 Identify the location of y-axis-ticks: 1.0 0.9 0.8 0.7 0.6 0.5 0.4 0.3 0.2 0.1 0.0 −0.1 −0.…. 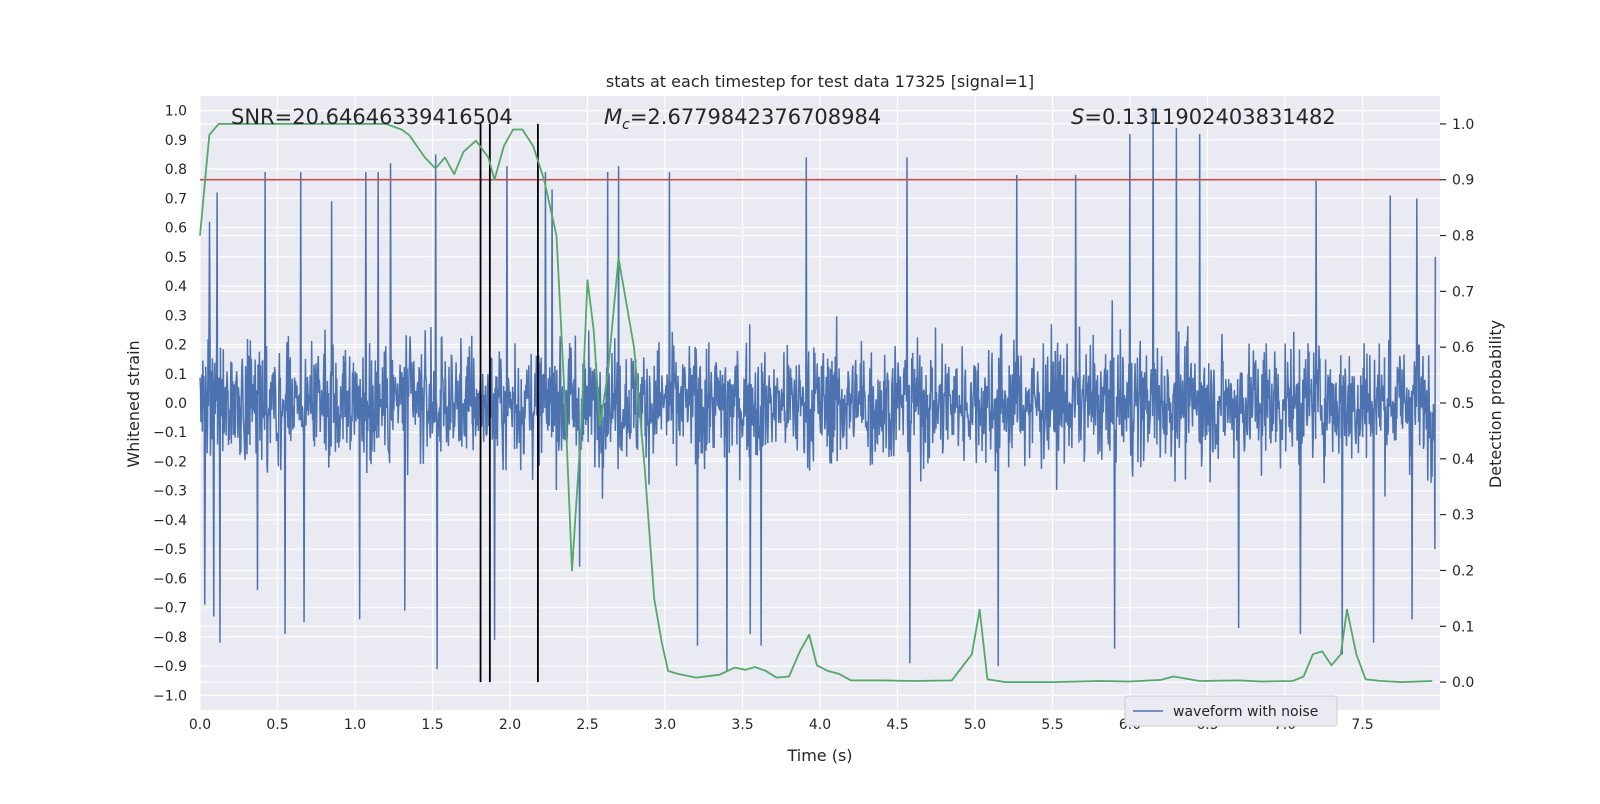
(170, 404).